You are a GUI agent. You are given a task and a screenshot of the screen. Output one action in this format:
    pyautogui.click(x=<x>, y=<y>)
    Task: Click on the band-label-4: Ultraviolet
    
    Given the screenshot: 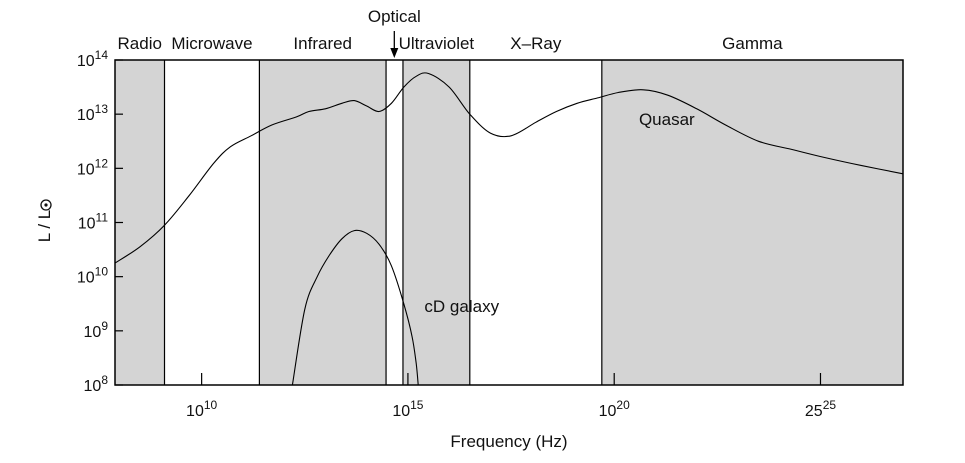 What is the action you would take?
    pyautogui.click(x=437, y=43)
    